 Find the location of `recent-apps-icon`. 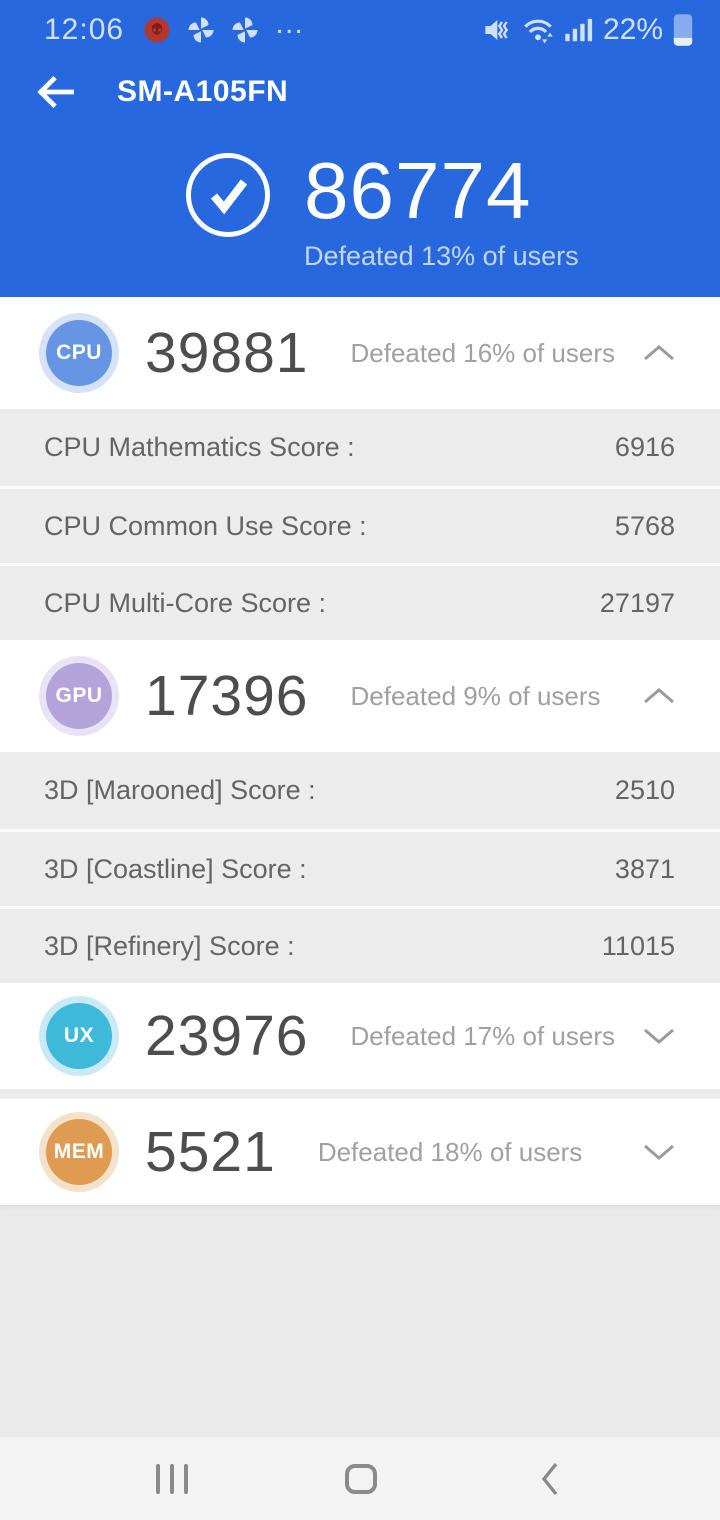

recent-apps-icon is located at coordinates (172, 1478).